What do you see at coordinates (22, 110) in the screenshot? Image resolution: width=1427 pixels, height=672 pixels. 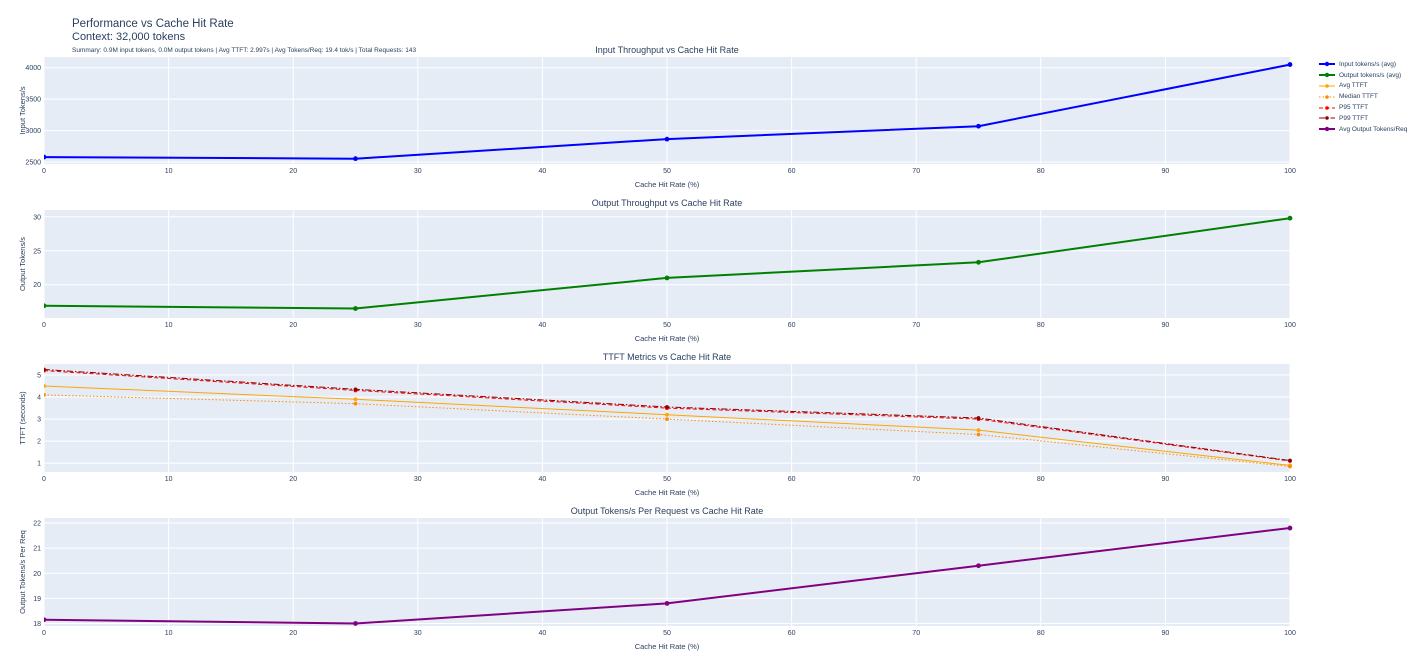 I see `y-axis-label: Input Tokens/s` at bounding box center [22, 110].